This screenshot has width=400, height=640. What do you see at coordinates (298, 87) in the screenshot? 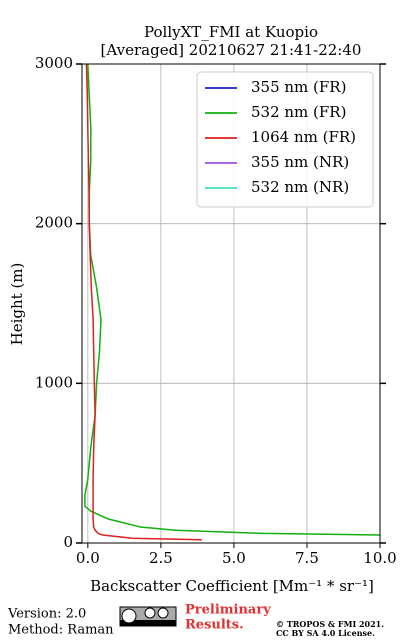
I see `legend-label: 355 nm (FR)` at bounding box center [298, 87].